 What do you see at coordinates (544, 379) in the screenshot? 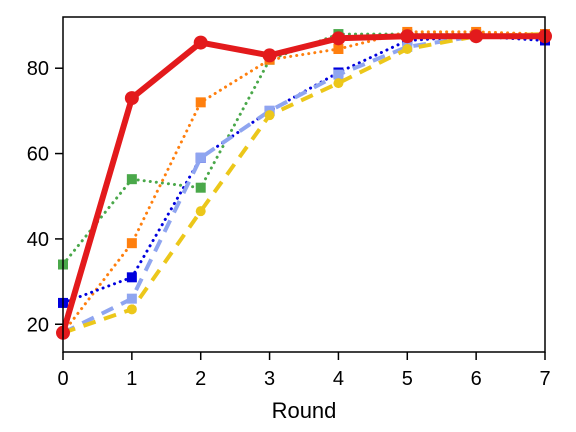
I see `x-tick-label: 7` at bounding box center [544, 379].